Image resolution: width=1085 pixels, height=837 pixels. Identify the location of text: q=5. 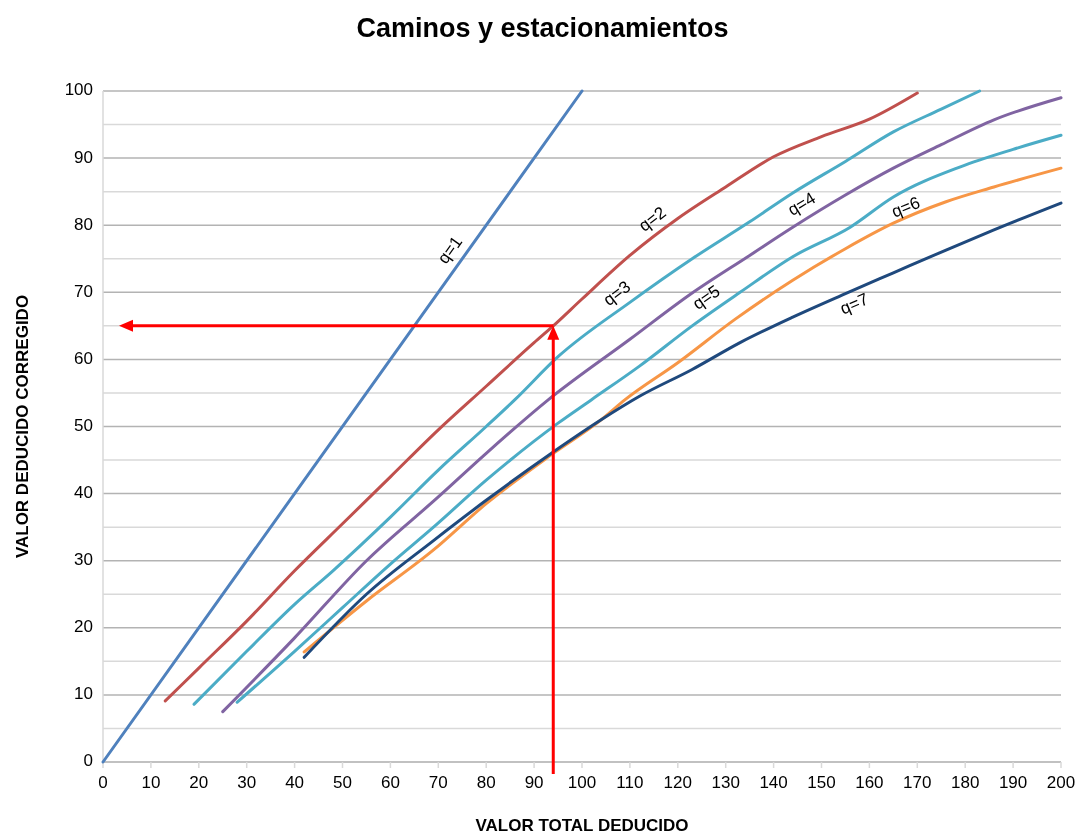
(706, 297).